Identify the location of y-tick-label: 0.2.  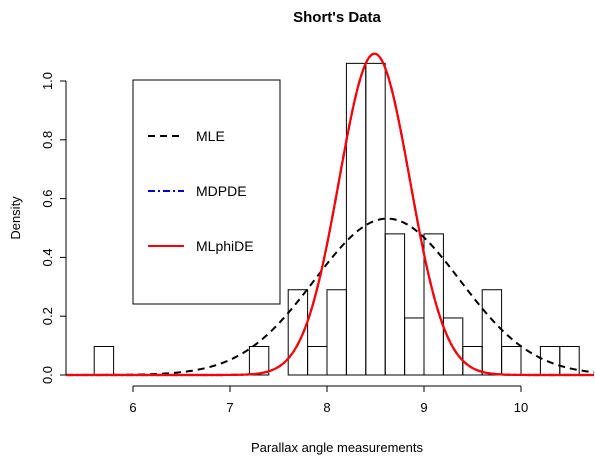
(47, 316).